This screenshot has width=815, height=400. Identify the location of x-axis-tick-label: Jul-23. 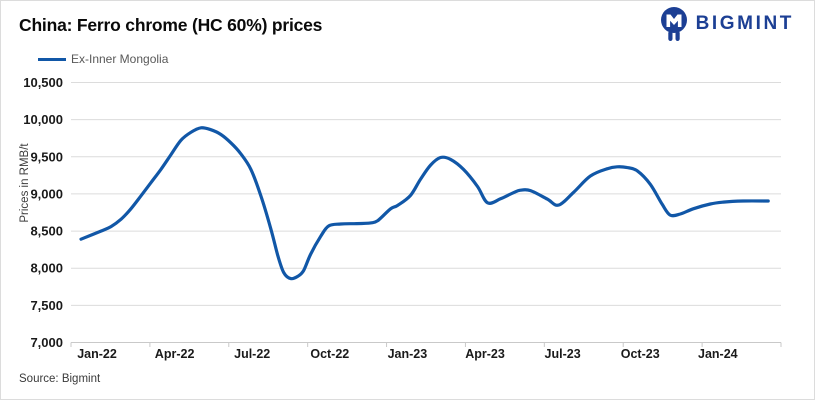
(563, 354).